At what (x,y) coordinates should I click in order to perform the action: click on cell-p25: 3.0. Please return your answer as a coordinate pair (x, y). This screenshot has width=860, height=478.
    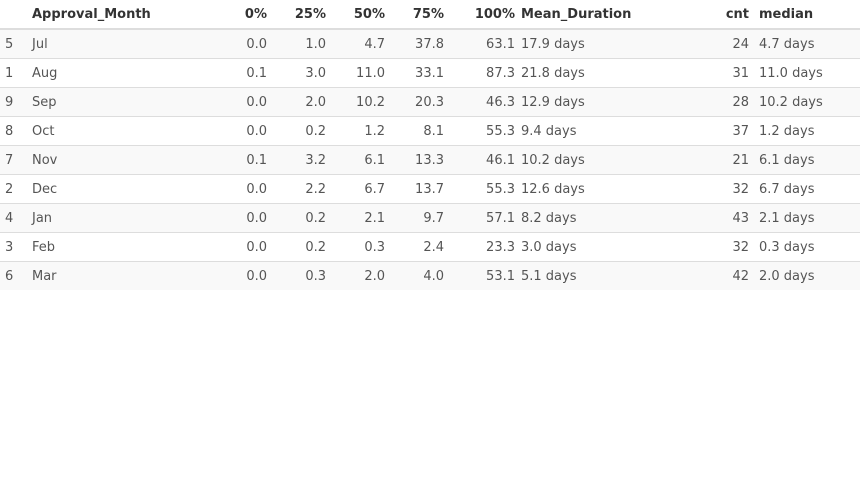
    Looking at the image, I should click on (296, 73).